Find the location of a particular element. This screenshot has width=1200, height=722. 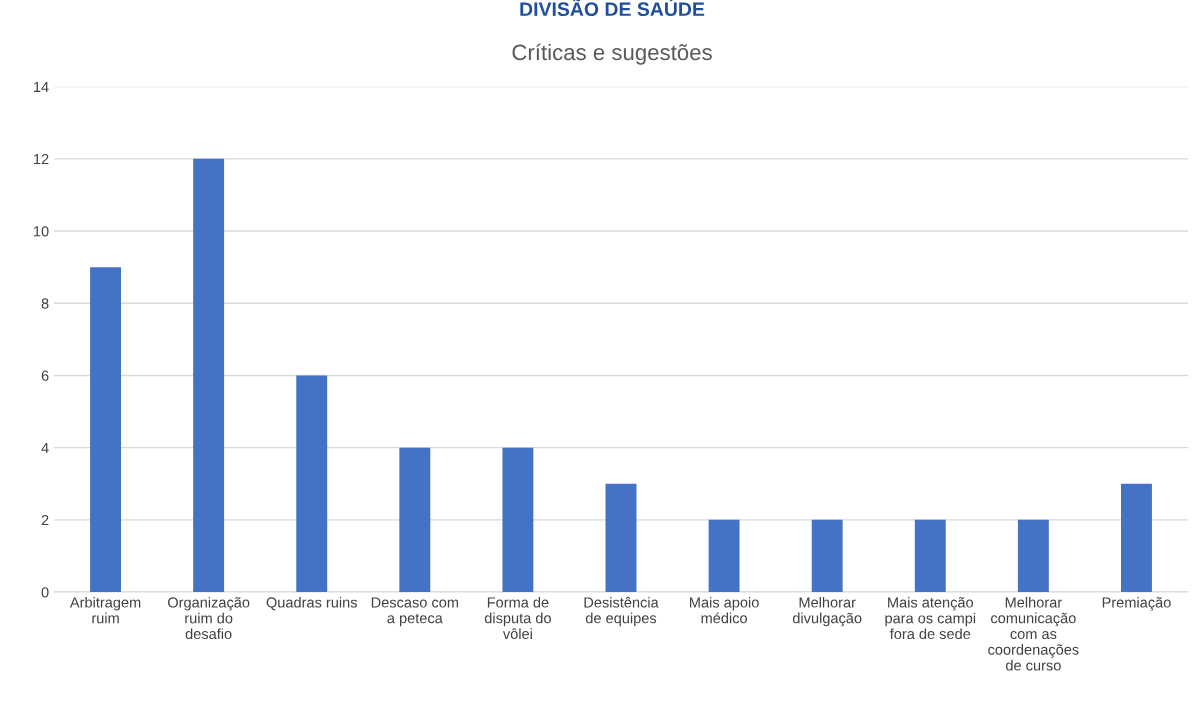

x-tick-label: Descaso com a peteca is located at coordinates (415, 612).